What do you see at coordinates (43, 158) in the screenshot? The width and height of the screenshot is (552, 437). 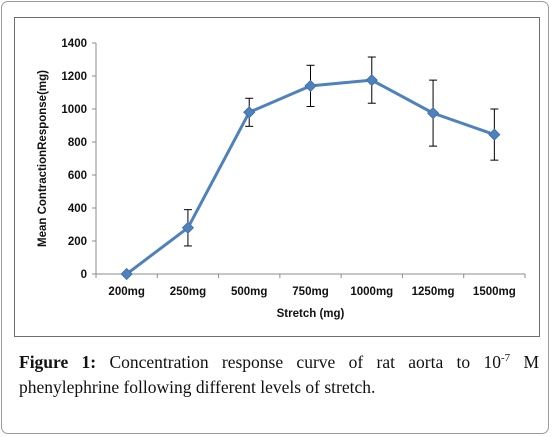 I see `y-axis-title: Mean ContractionResponse(mg)` at bounding box center [43, 158].